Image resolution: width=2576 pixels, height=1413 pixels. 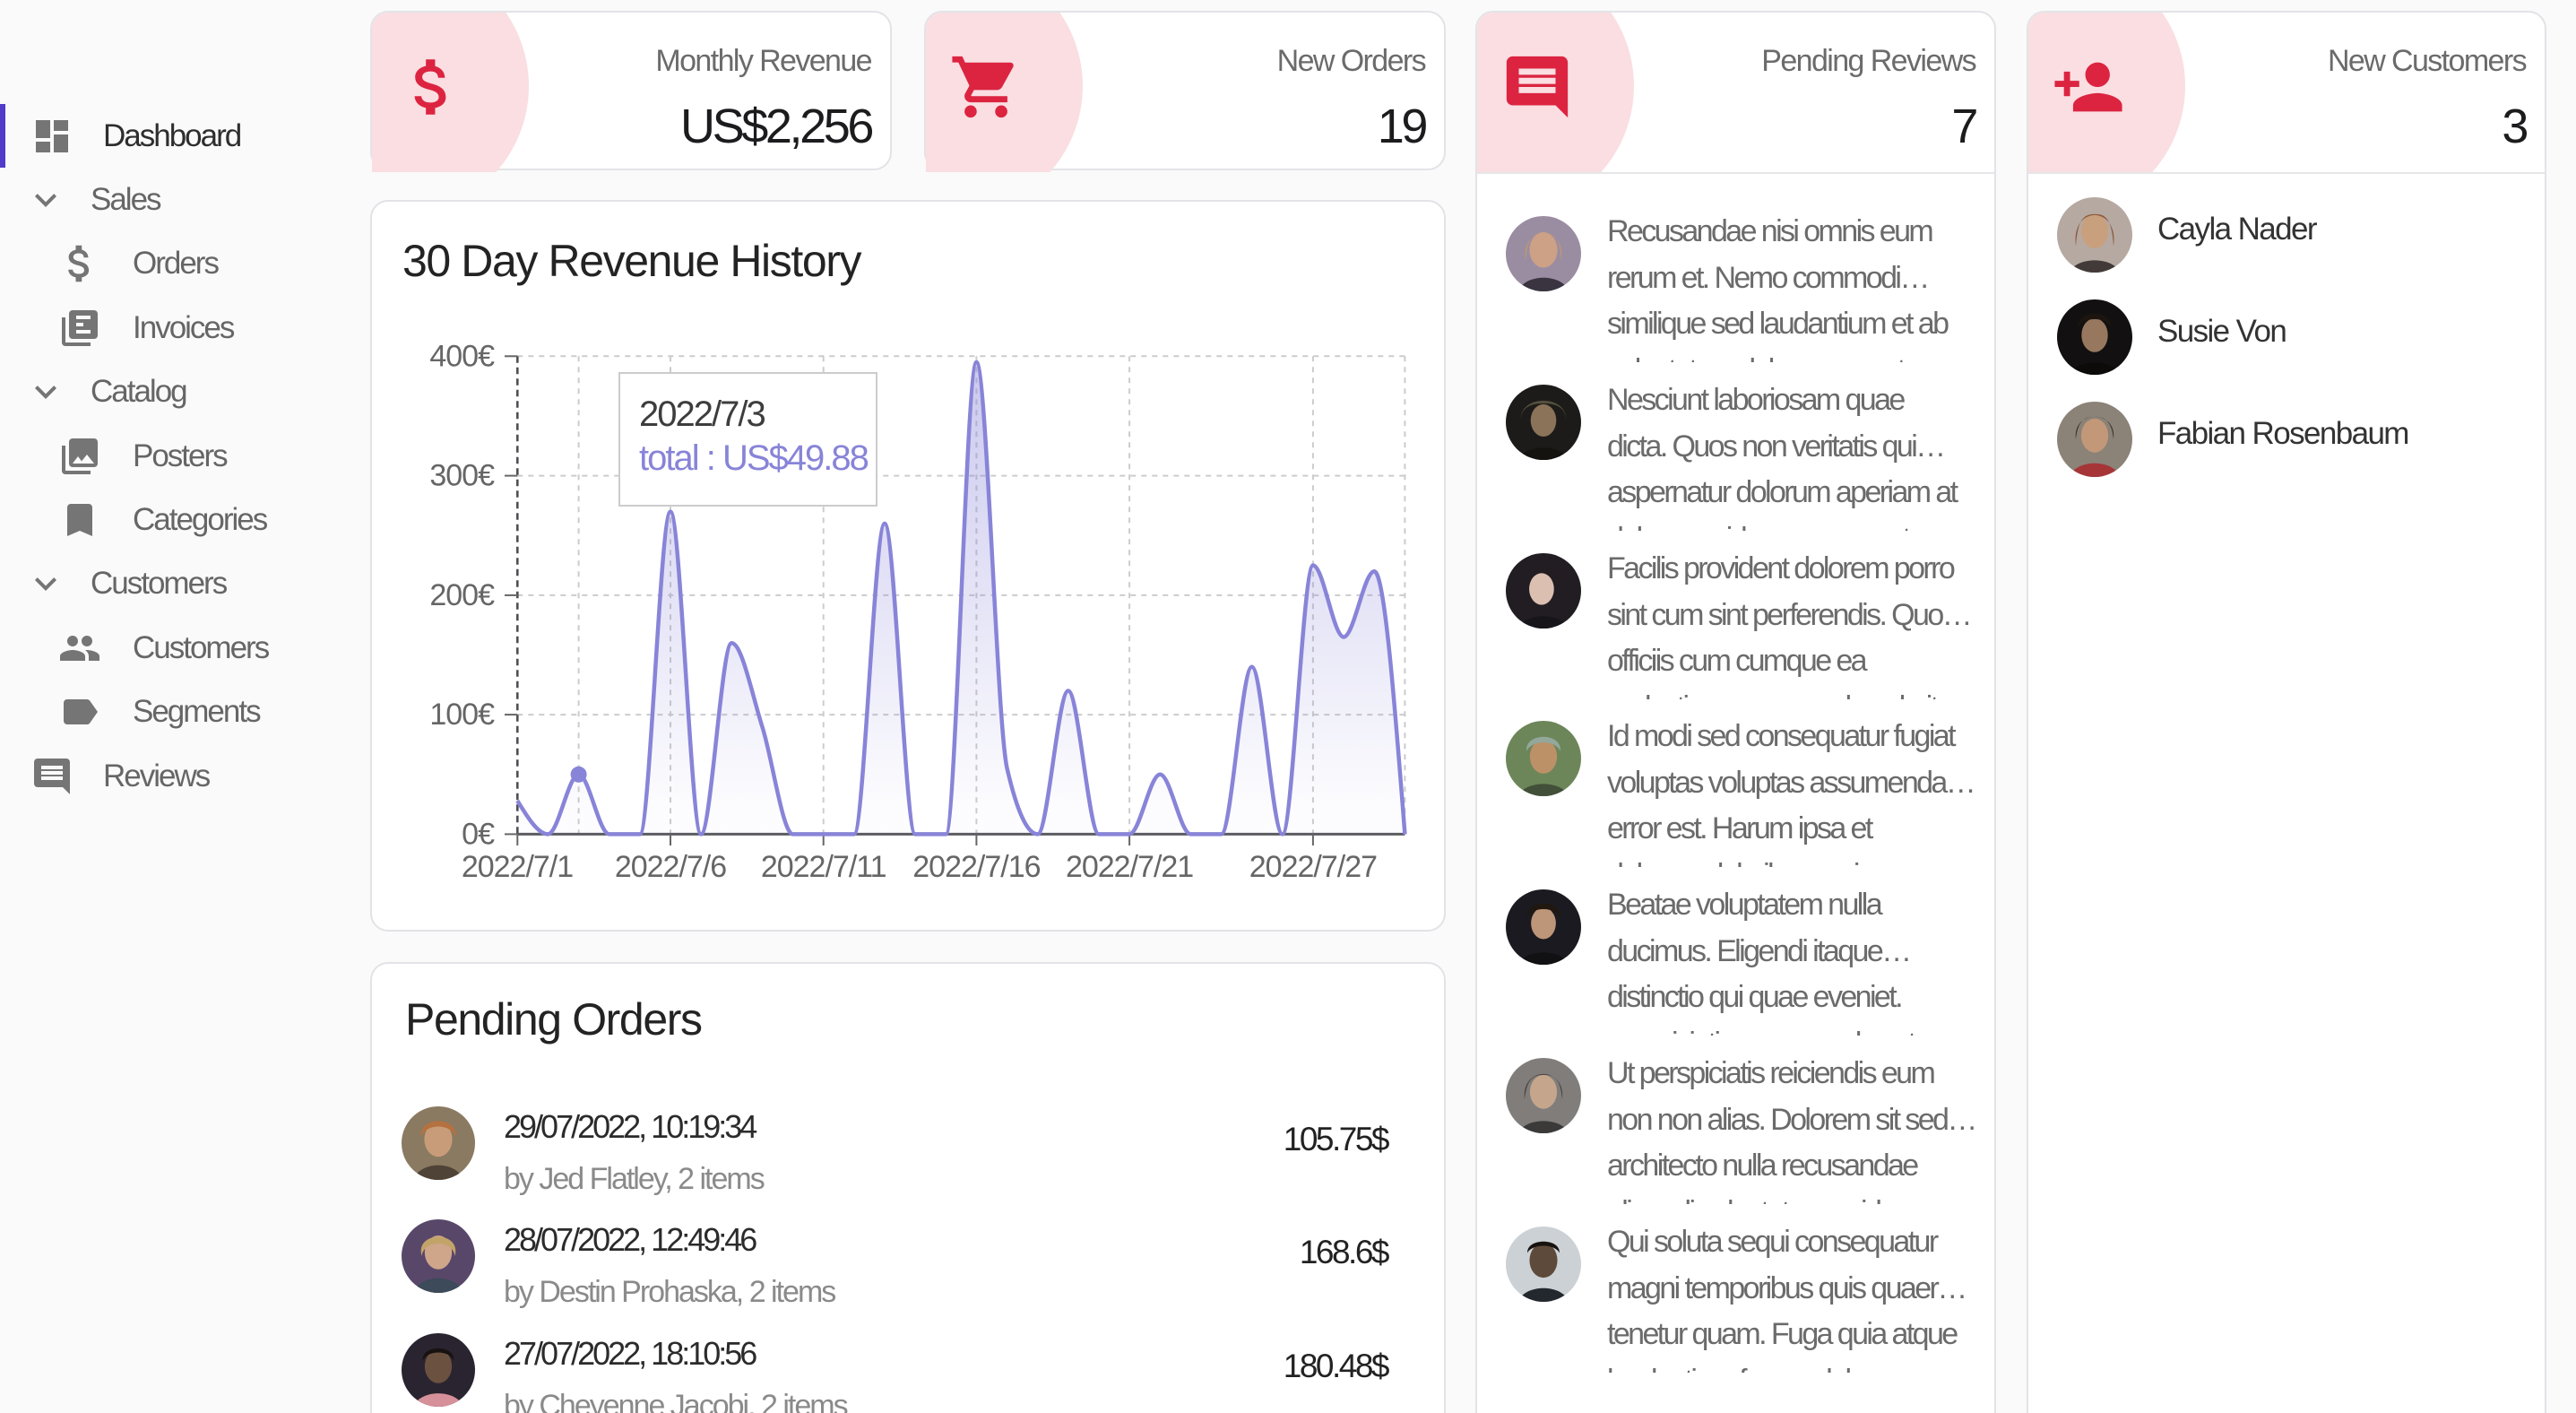 What do you see at coordinates (462, 476) in the screenshot?
I see `svg-text: 300€` at bounding box center [462, 476].